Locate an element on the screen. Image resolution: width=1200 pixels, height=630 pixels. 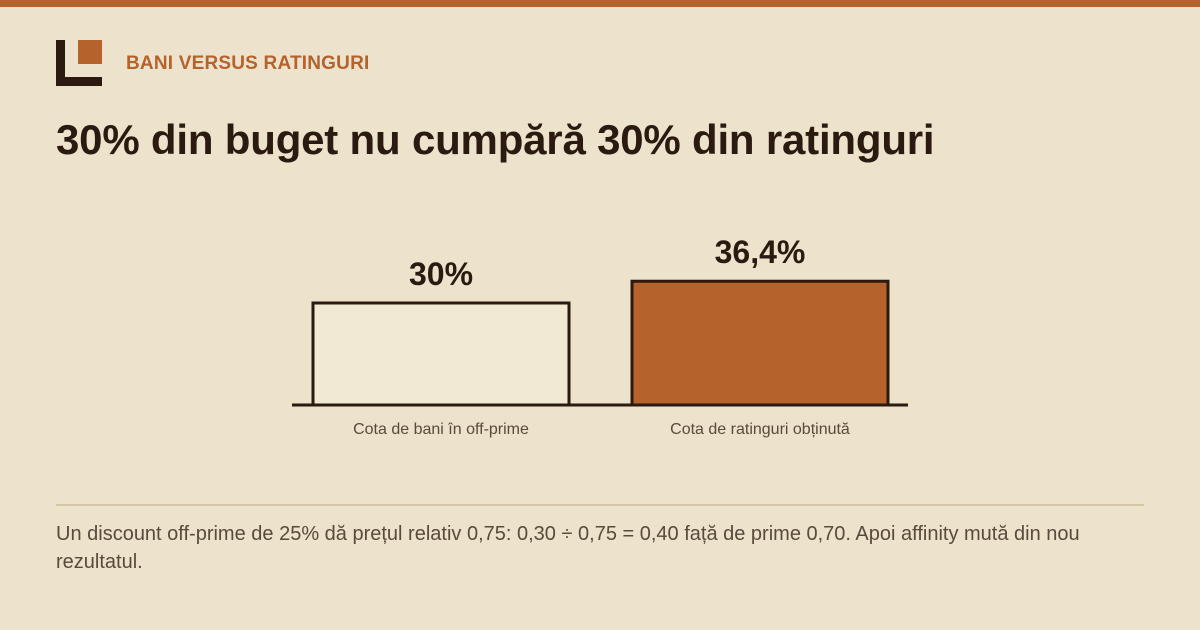
logo-icon is located at coordinates (79, 63).